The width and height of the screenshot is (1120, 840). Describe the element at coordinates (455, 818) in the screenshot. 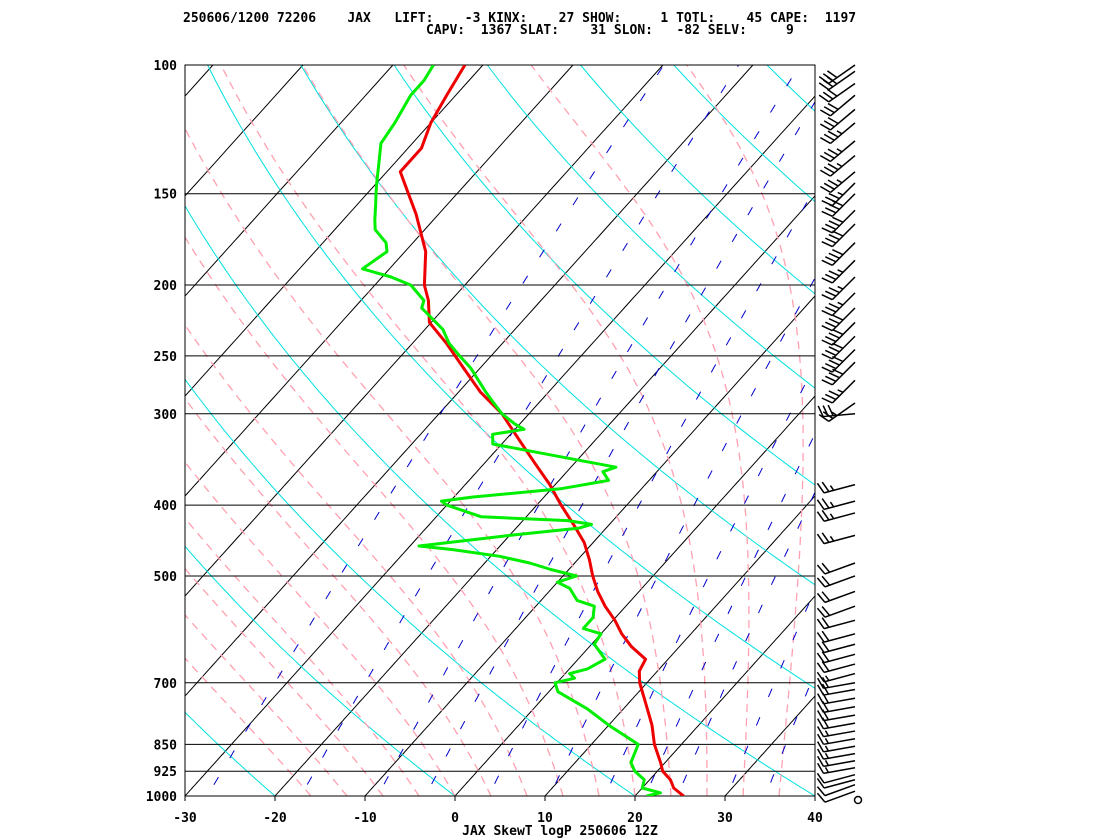

I see `x-tick-label: 0` at that location.